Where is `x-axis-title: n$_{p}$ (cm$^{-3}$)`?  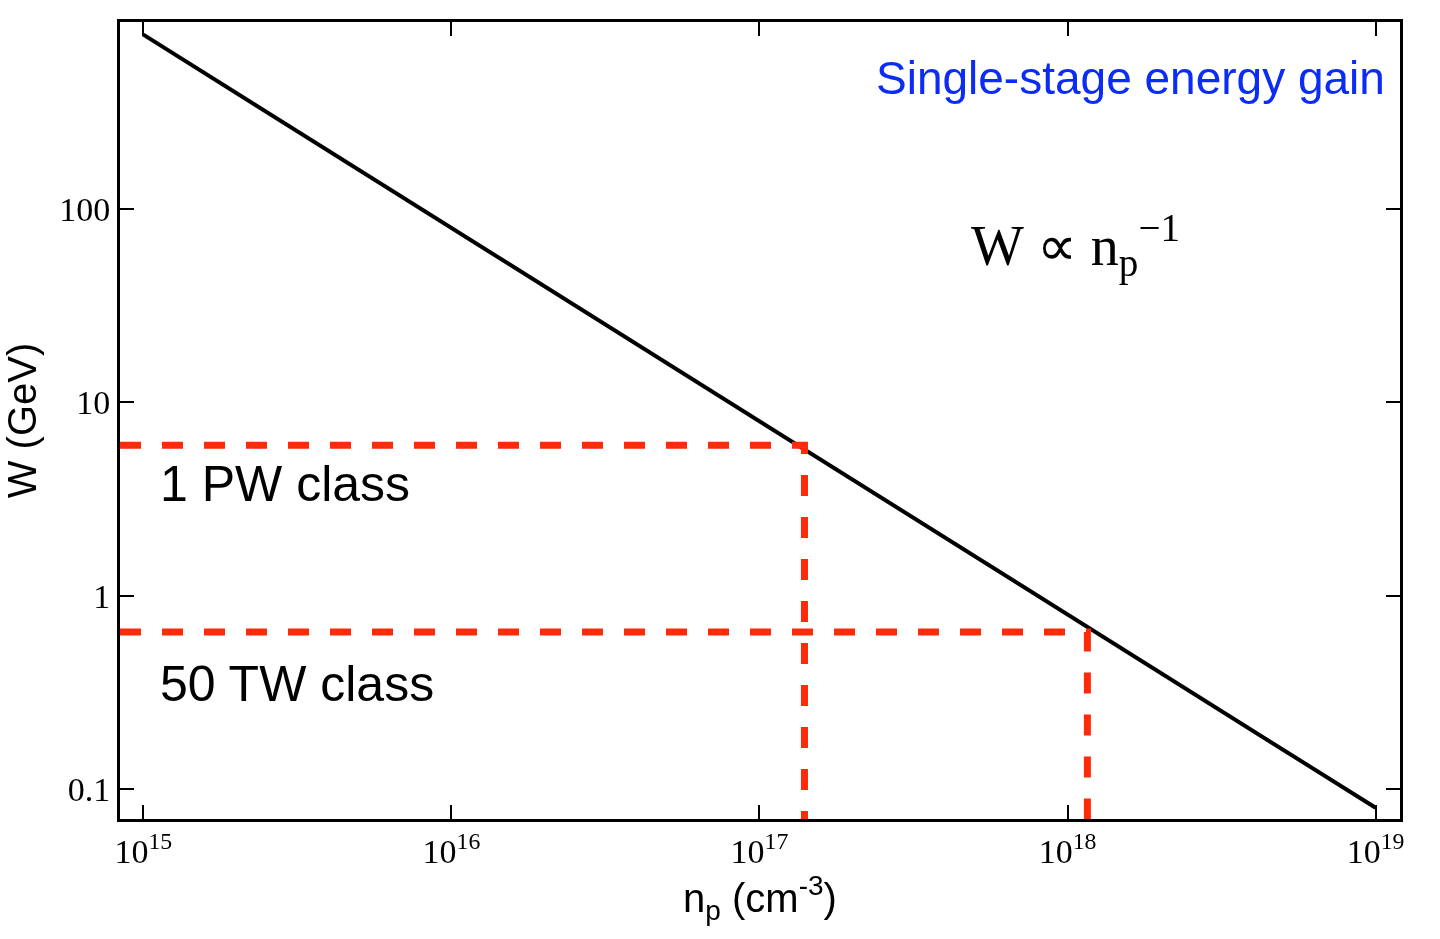 x-axis-title: n$_{p}$ (cm$^{-3}$) is located at coordinates (760, 897).